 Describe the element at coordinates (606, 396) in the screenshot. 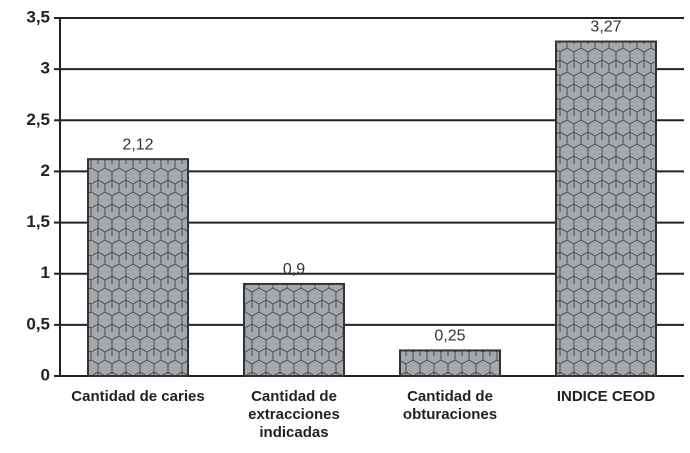

I see `x-tick-label: INDICE CEOD` at that location.